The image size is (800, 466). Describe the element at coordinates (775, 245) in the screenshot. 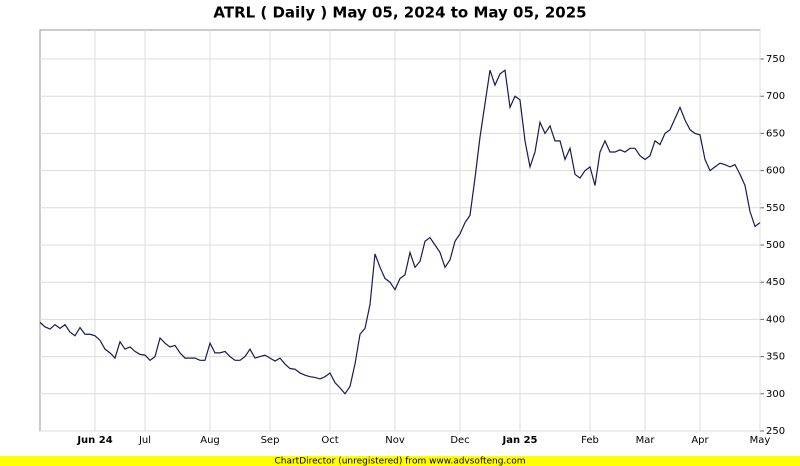

I see `y-tick-label: 500` at that location.